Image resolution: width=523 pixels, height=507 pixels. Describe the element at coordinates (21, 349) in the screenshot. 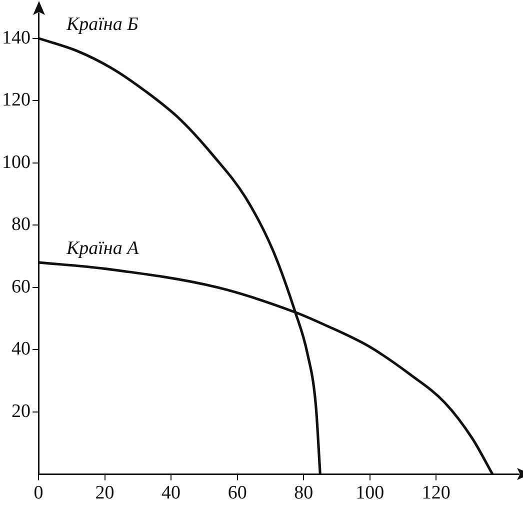

I see `y-tick-label: 40` at that location.